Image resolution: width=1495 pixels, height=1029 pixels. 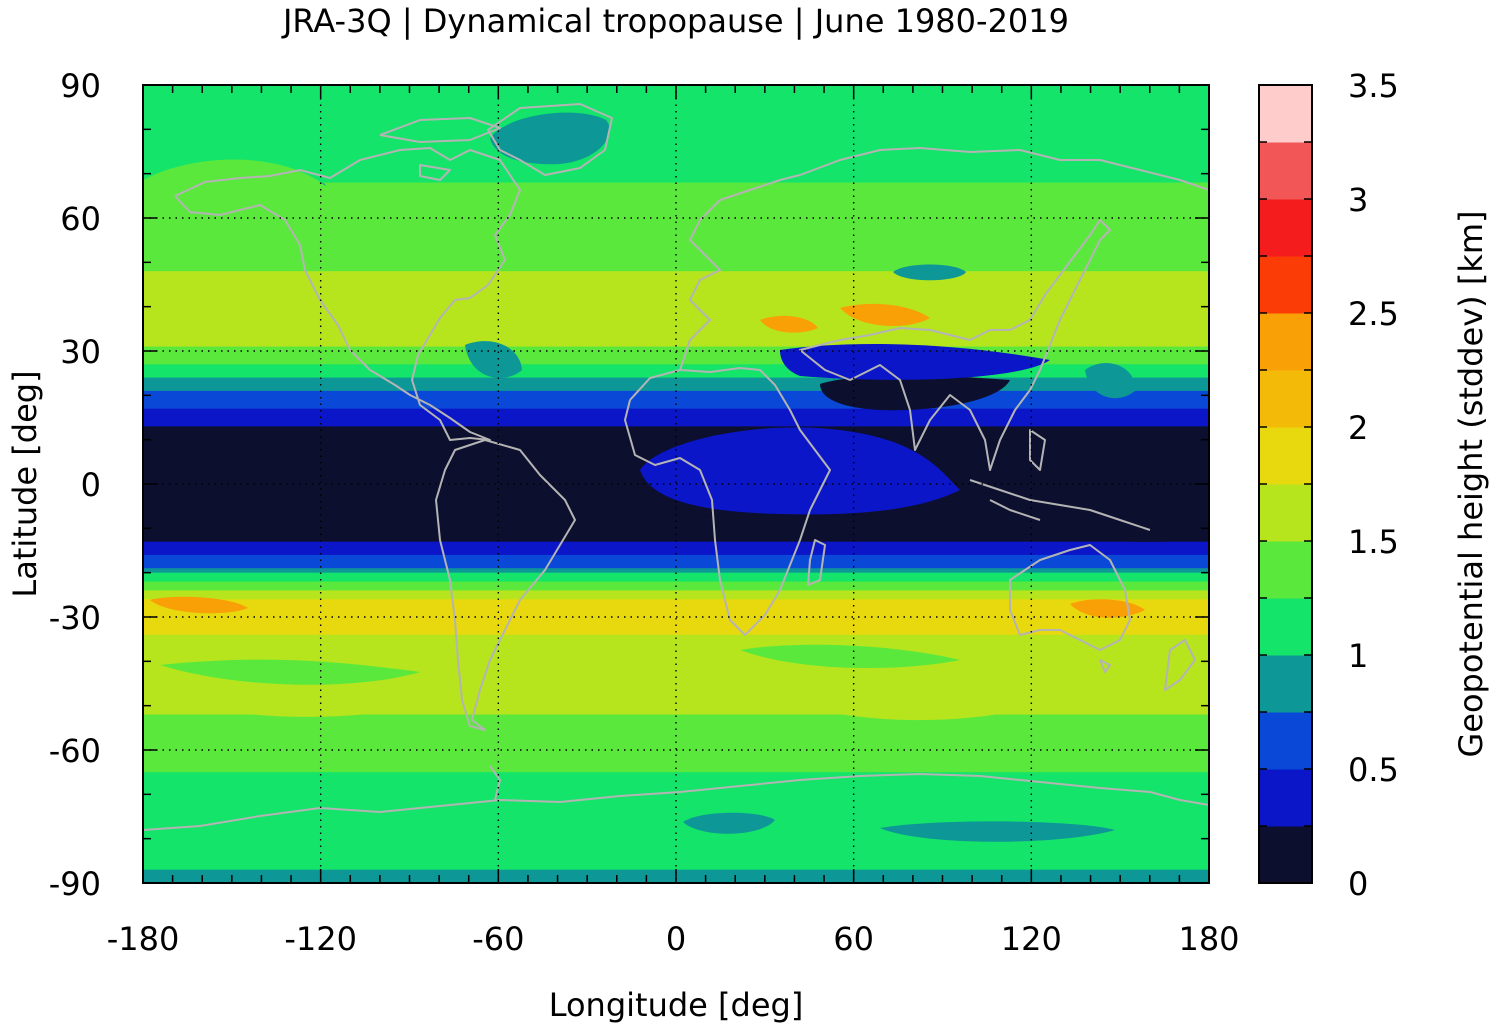 I want to click on x-tick-label: 60, so click(x=853, y=939).